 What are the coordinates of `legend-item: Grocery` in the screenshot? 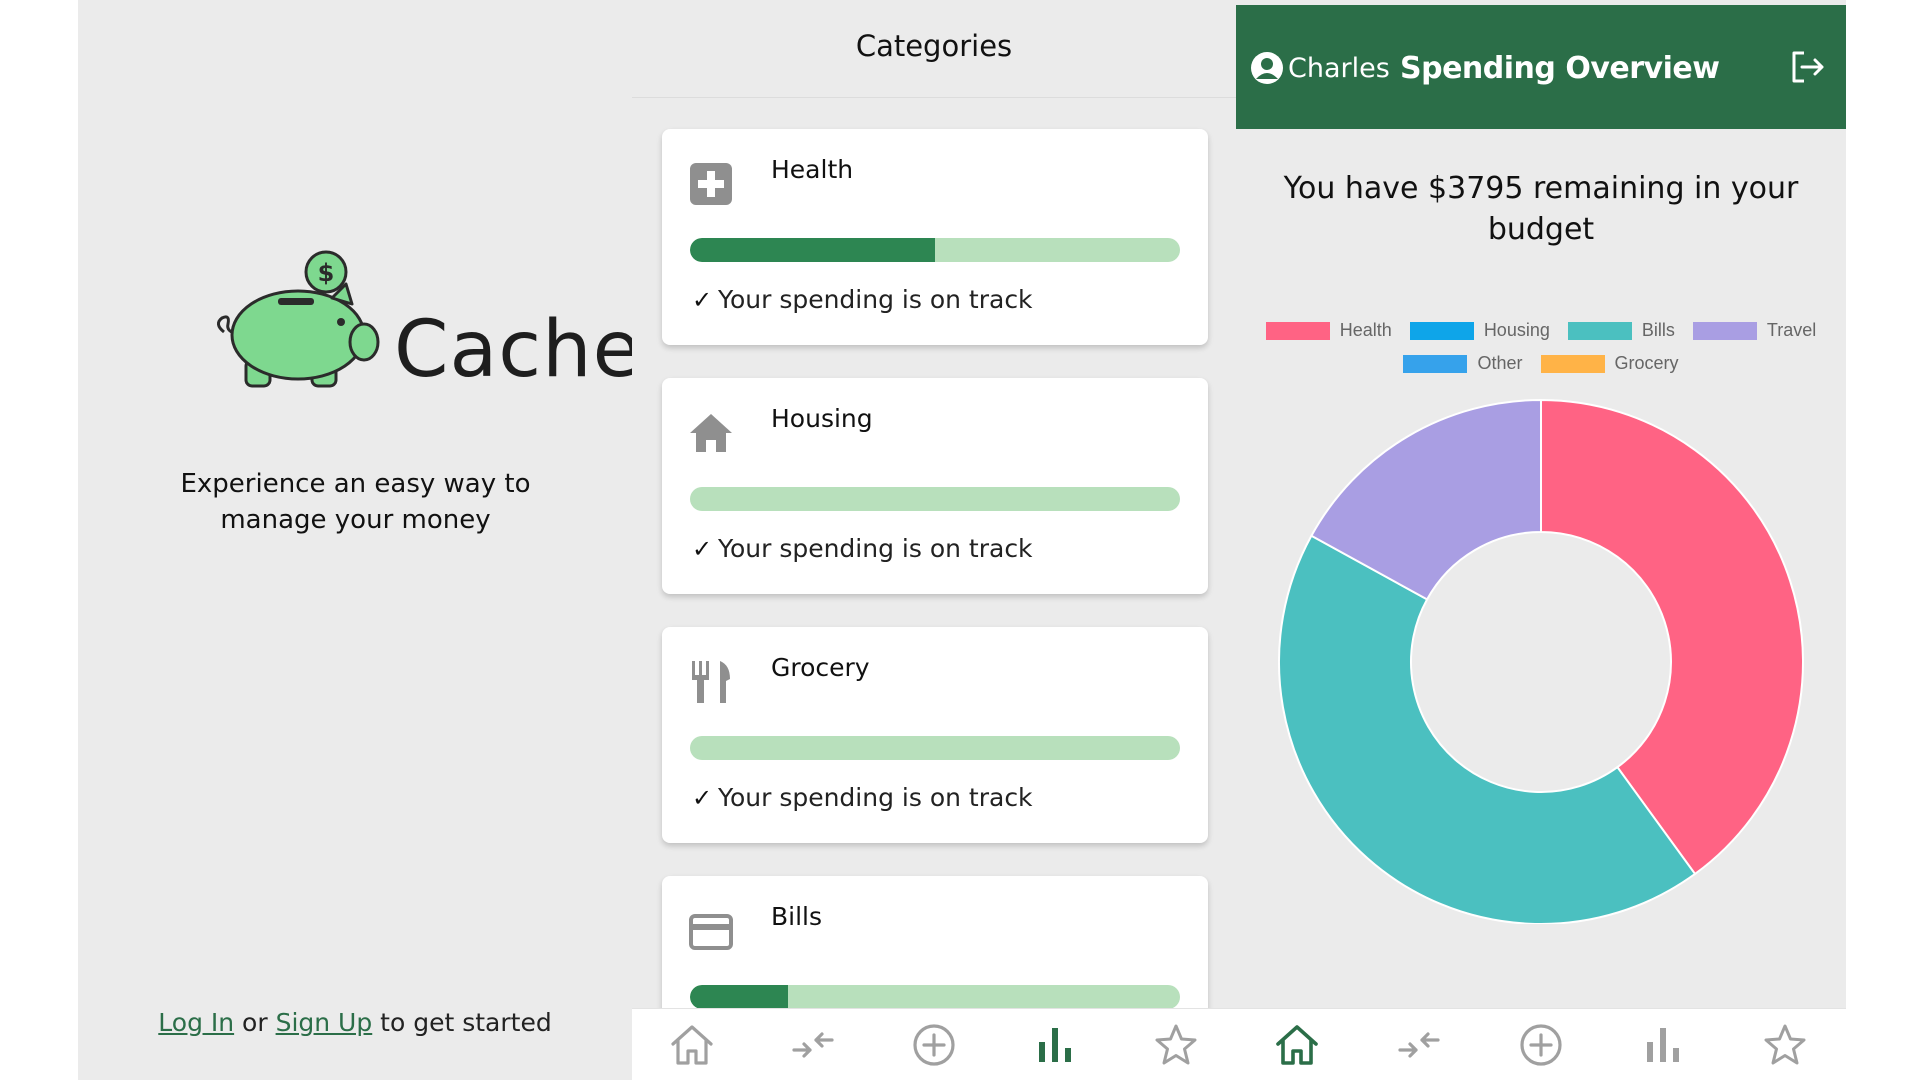 It's located at (1609, 363).